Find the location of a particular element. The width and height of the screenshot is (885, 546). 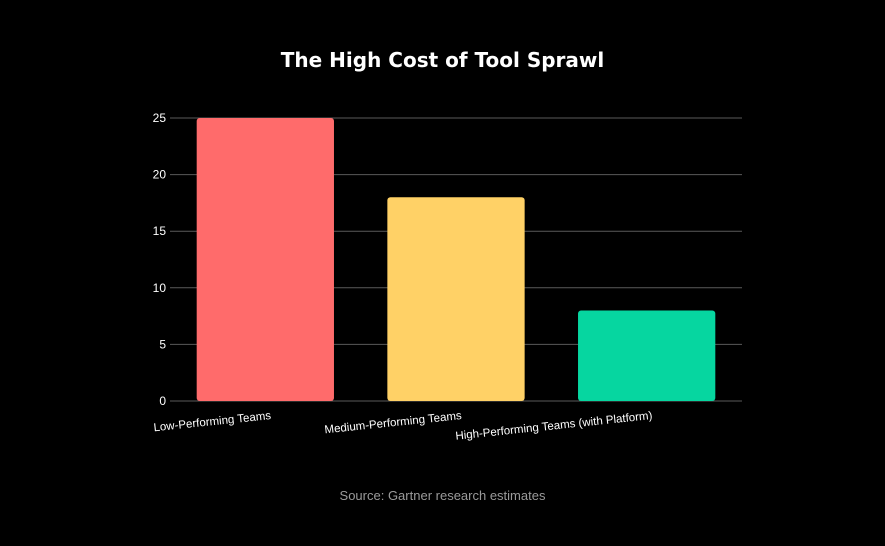

y-tick-label: 25 is located at coordinates (160, 118).